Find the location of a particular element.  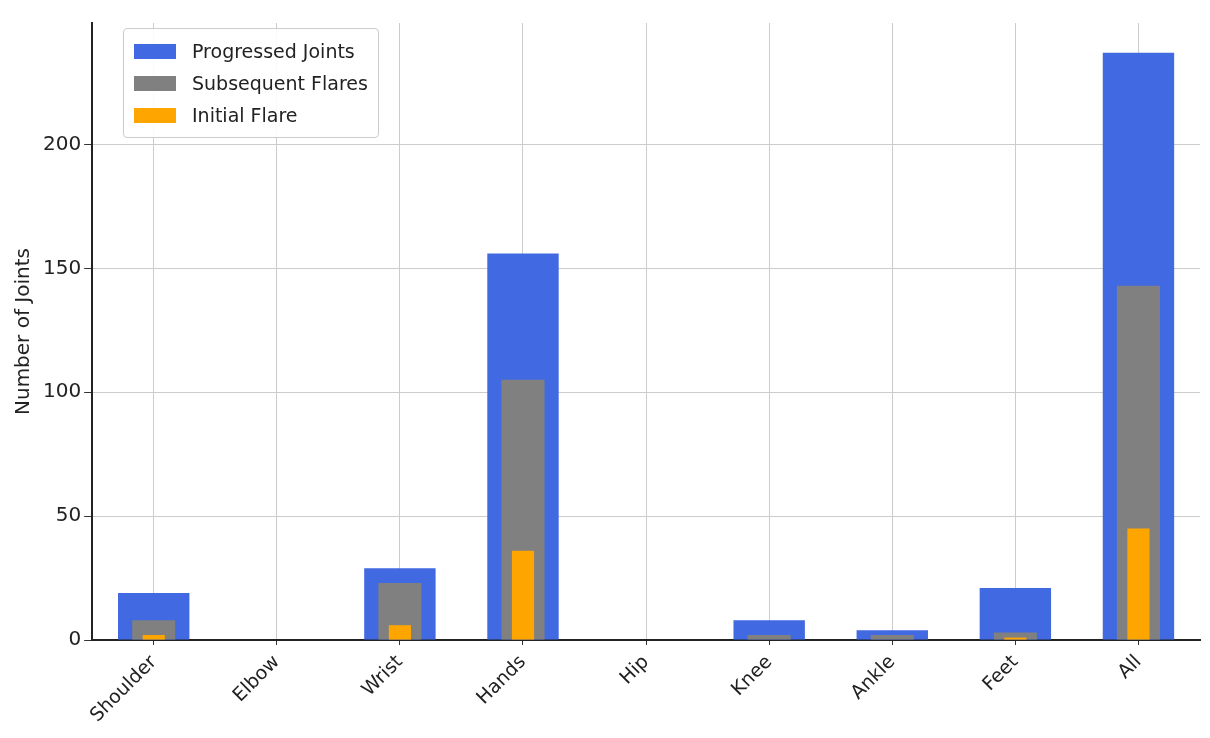

y-tick-label: 50 is located at coordinates (68, 514).